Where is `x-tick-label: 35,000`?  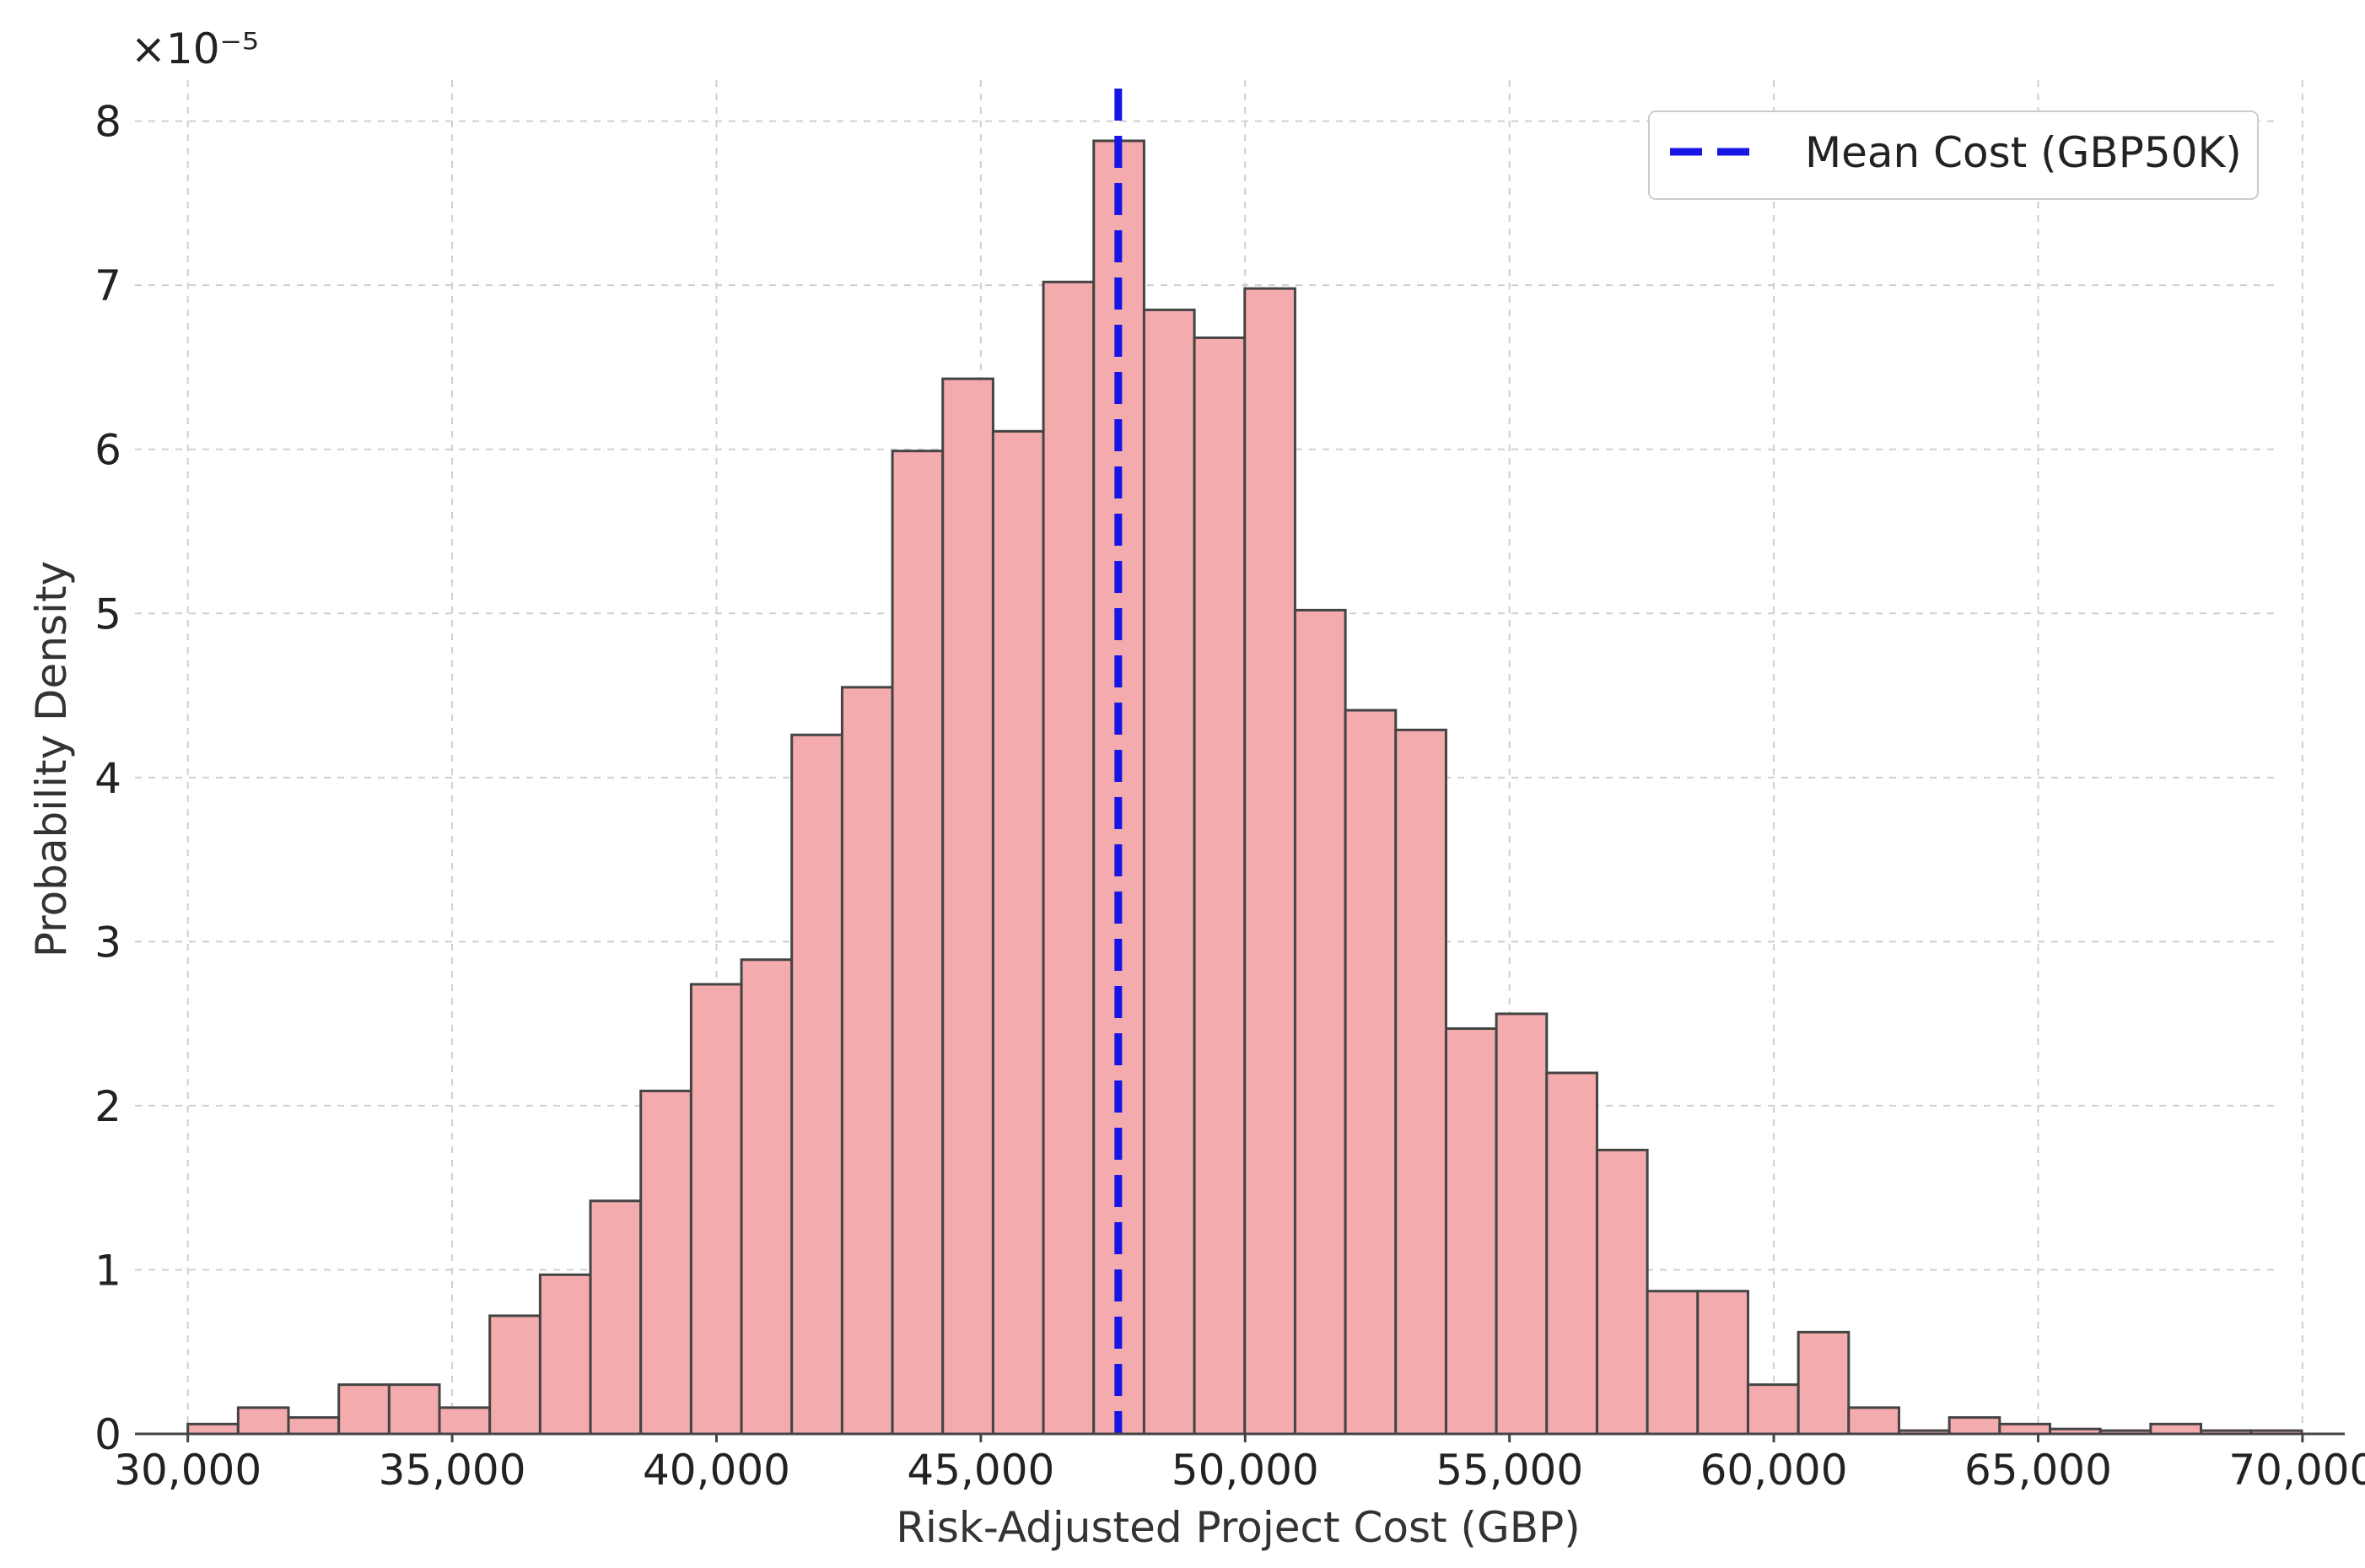
x-tick-label: 35,000 is located at coordinates (453, 1471).